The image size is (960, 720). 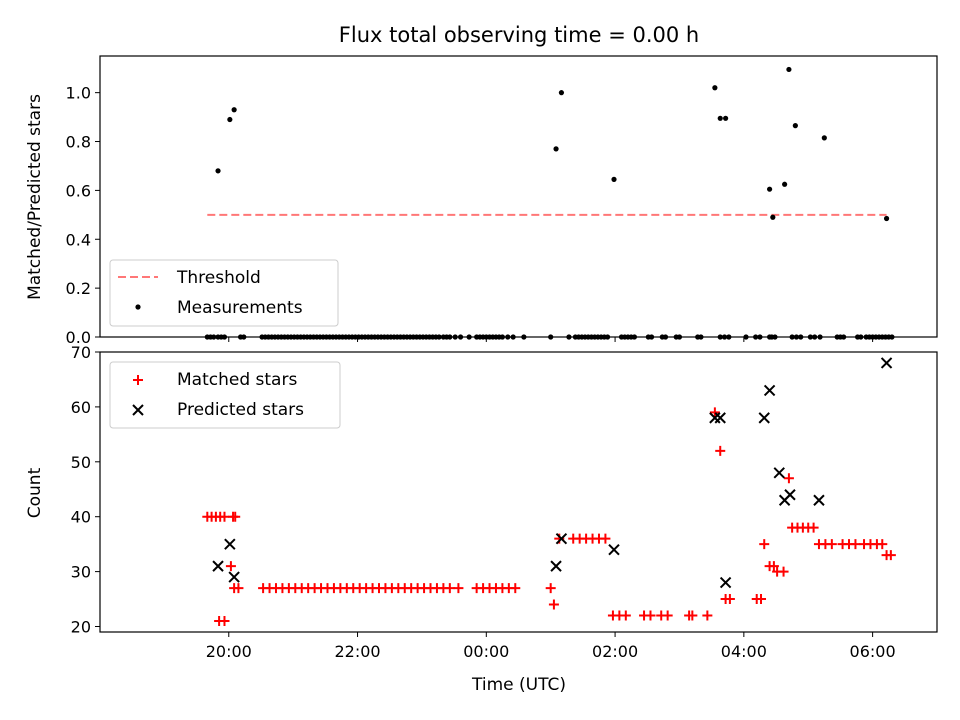 I want to click on top-ylabel: Matched/Predicted stars, so click(x=35, y=197).